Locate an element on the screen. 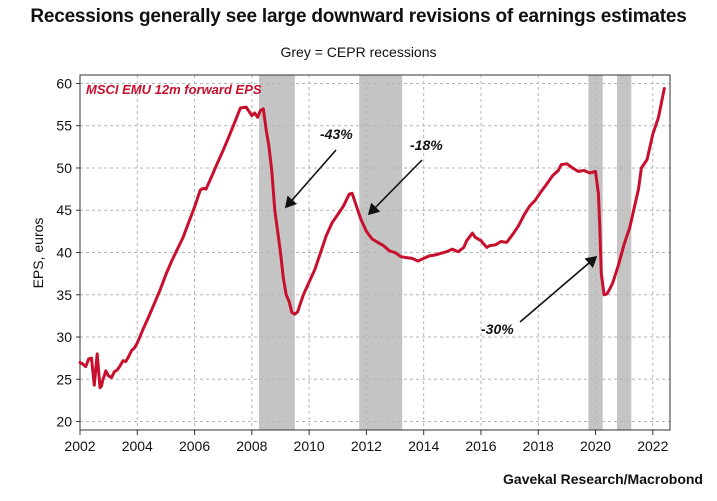 The width and height of the screenshot is (717, 501). x-tick-label: 2016 is located at coordinates (480, 446).